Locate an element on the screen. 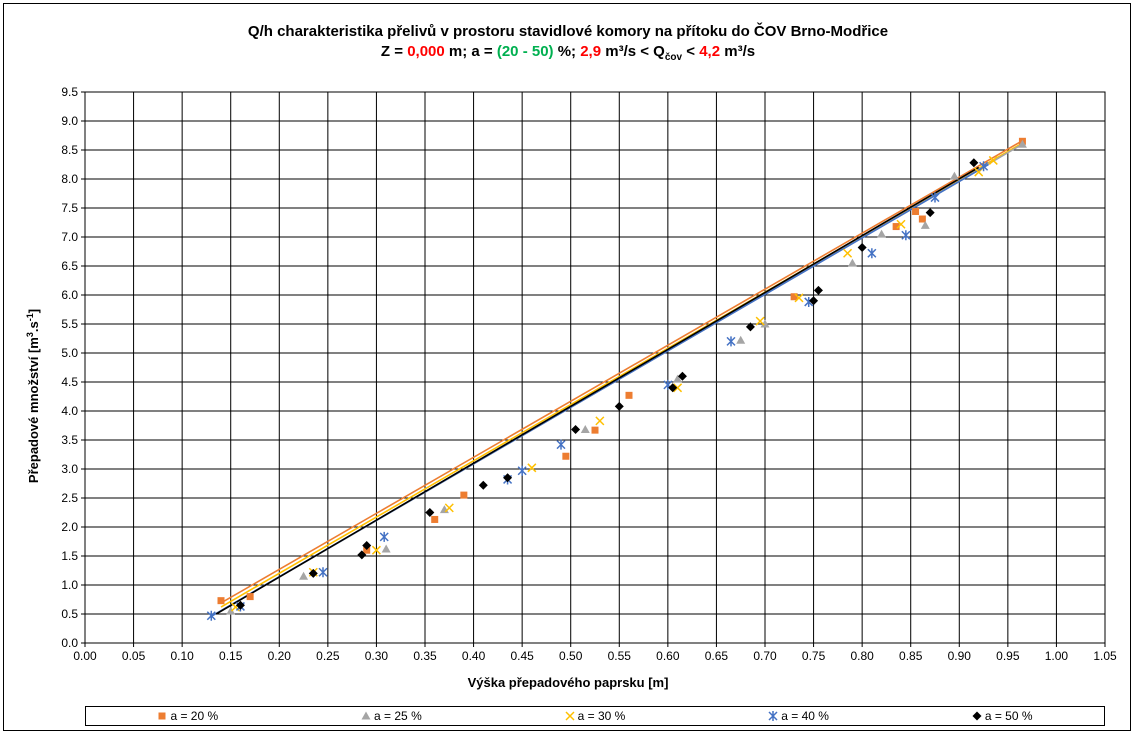 The width and height of the screenshot is (1136, 735). legend-item: a = 40 % is located at coordinates (798, 716).